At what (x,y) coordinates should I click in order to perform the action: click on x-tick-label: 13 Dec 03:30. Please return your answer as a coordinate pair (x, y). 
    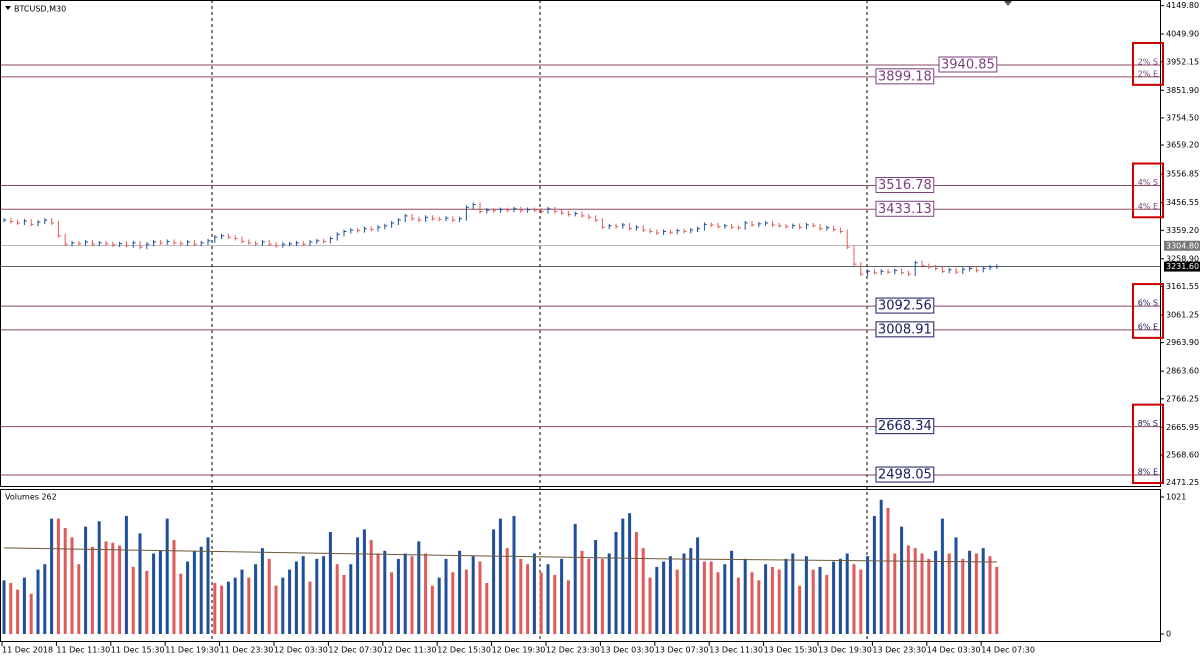
    Looking at the image, I should click on (627, 650).